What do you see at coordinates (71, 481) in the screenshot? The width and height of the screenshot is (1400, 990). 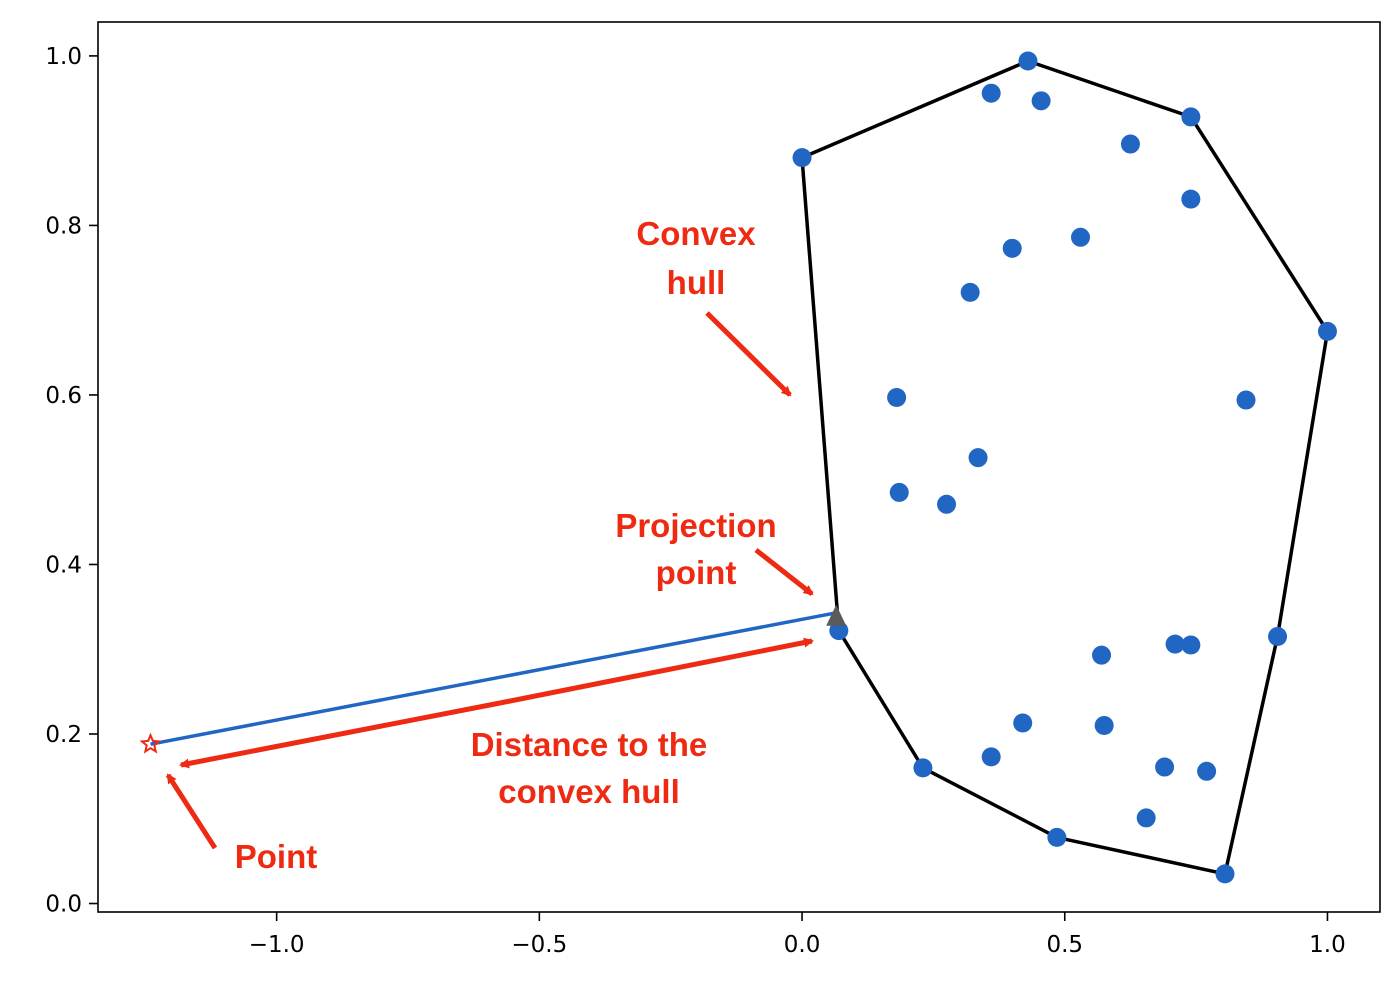 I see `y-axis-ticks: 0.0 0.2 0.4 0.6 0.8 1.0` at bounding box center [71, 481].